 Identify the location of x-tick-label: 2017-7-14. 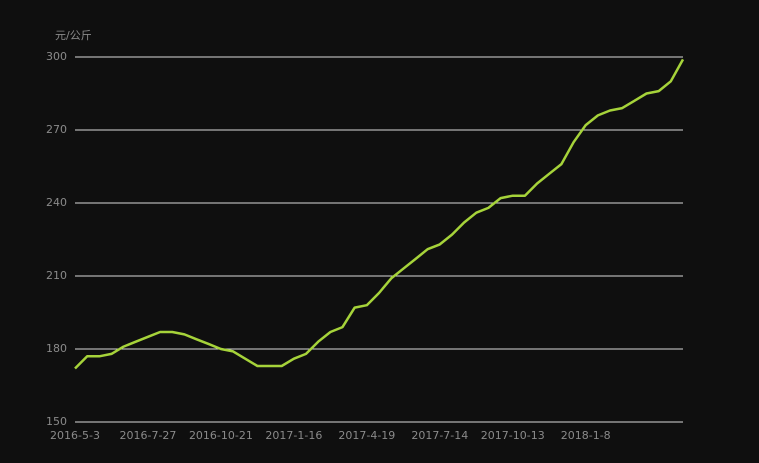
(439, 435).